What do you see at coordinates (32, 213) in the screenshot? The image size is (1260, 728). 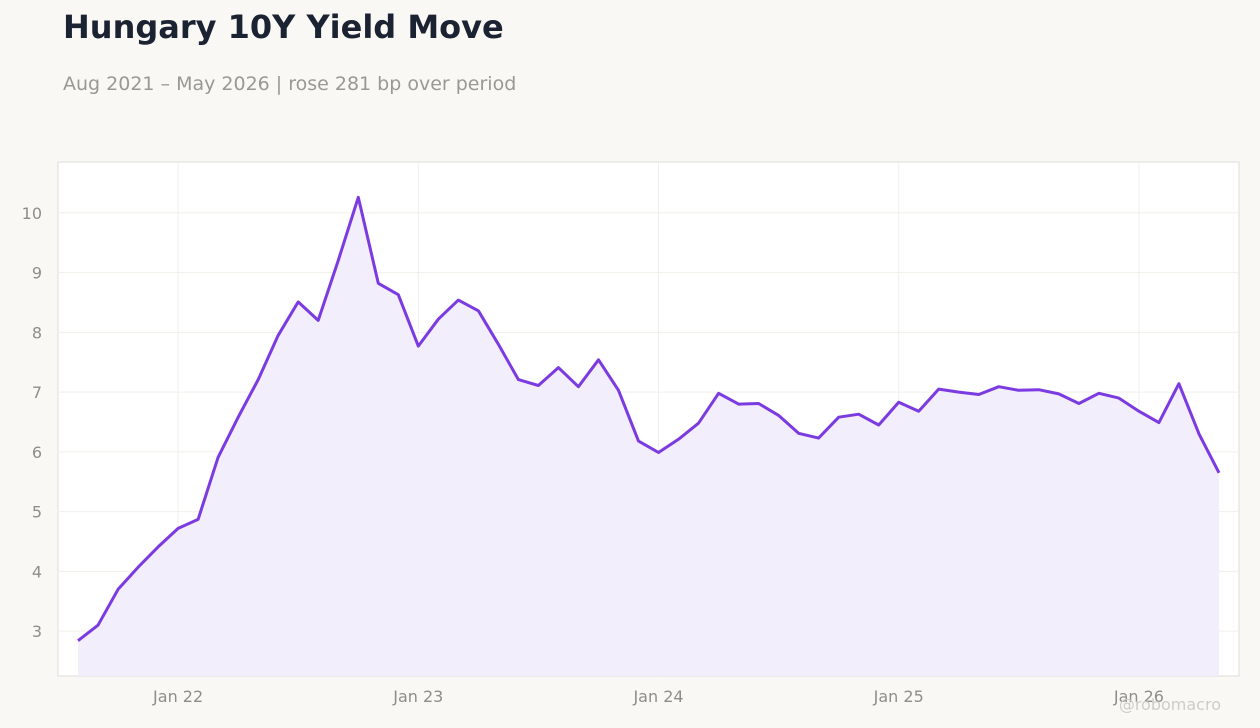 I see `y-tick-label: 10` at bounding box center [32, 213].